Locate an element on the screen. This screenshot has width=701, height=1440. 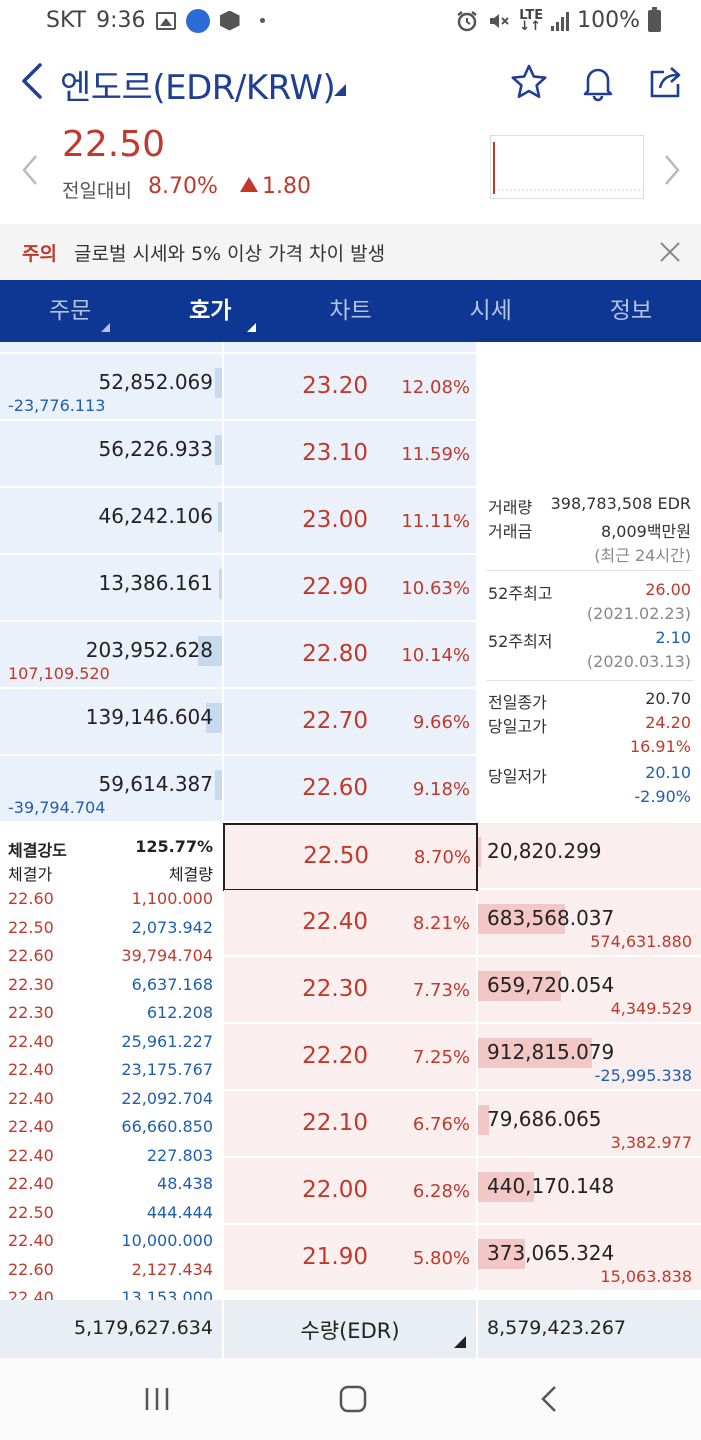
trade-row: 22.50 2,073.942 is located at coordinates (111, 932).